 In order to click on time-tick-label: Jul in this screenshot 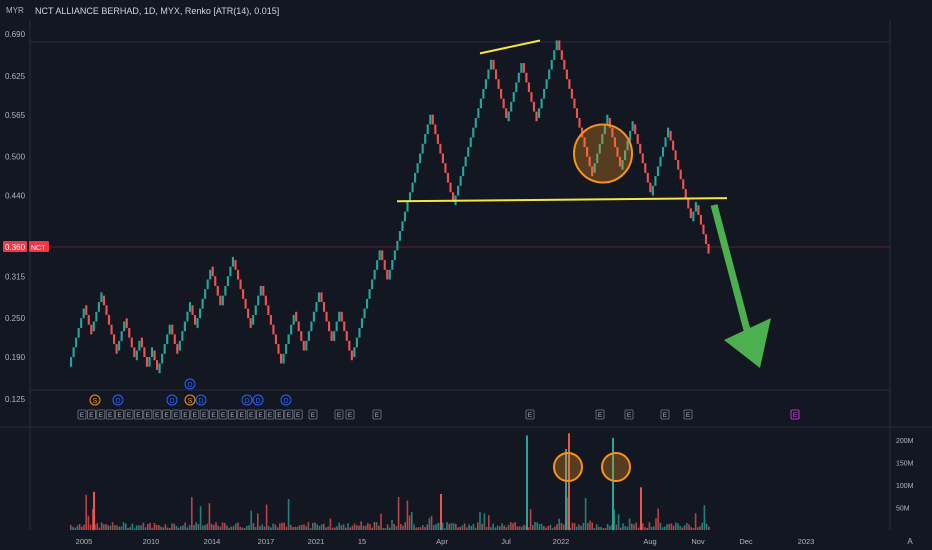, I will do `click(506, 541)`.